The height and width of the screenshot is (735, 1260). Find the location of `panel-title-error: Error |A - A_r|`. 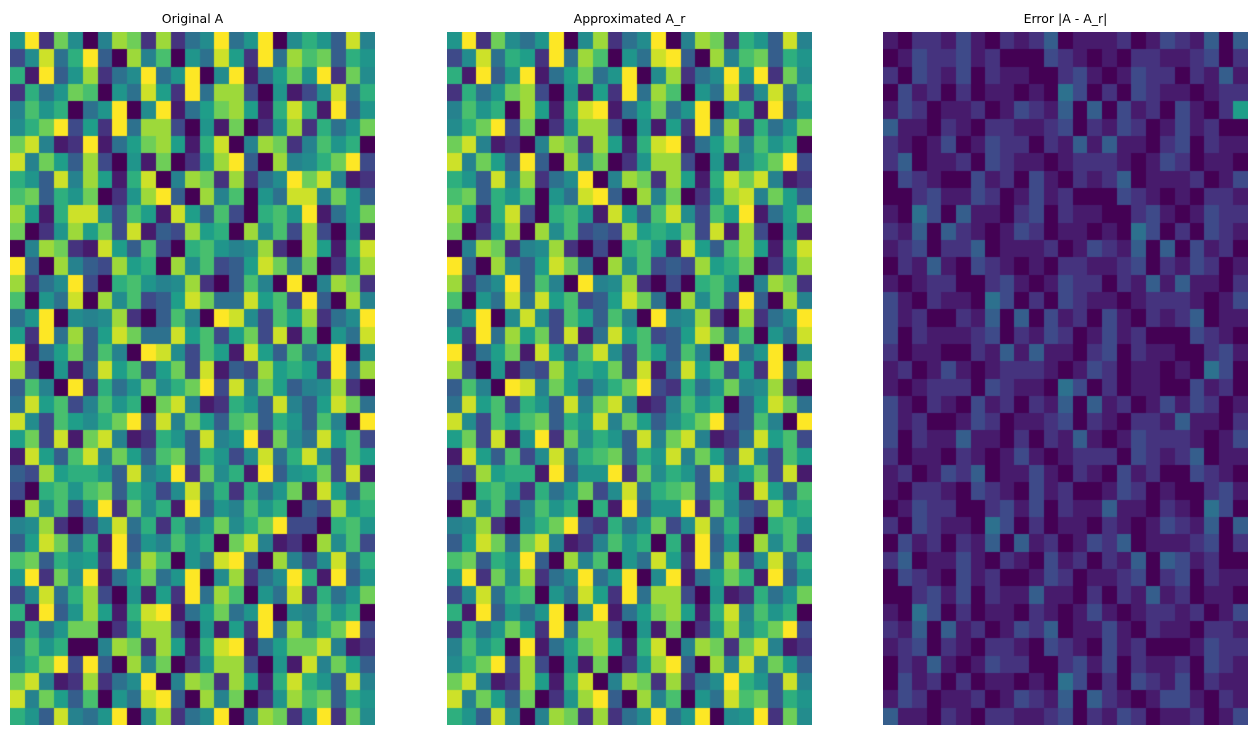

panel-title-error: Error |A - A_r| is located at coordinates (1065, 18).